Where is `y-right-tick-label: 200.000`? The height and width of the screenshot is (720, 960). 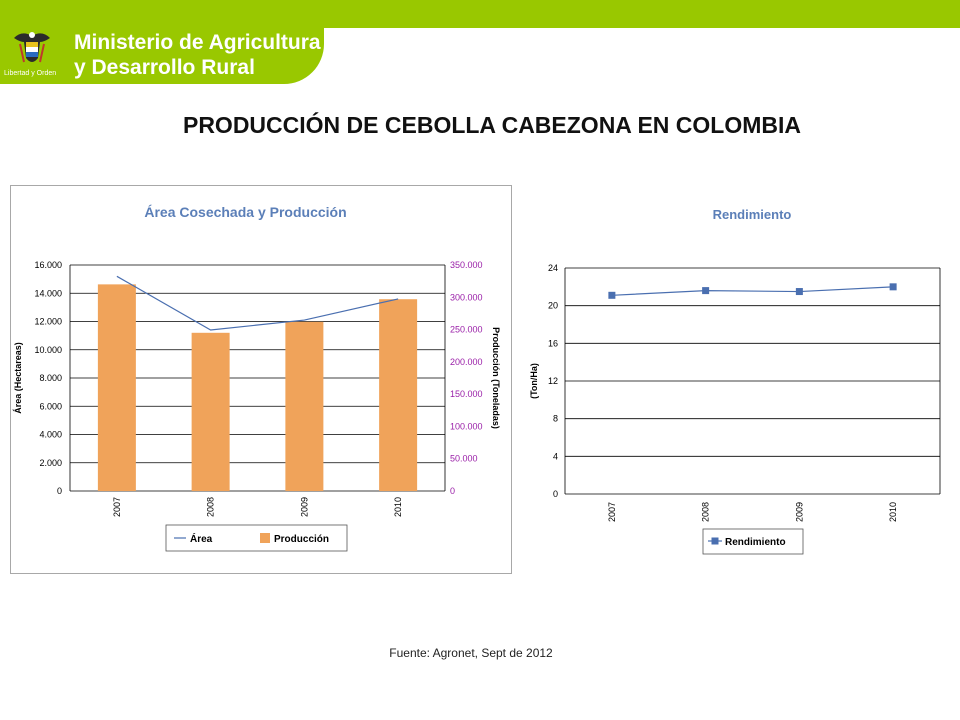 y-right-tick-label: 200.000 is located at coordinates (466, 362).